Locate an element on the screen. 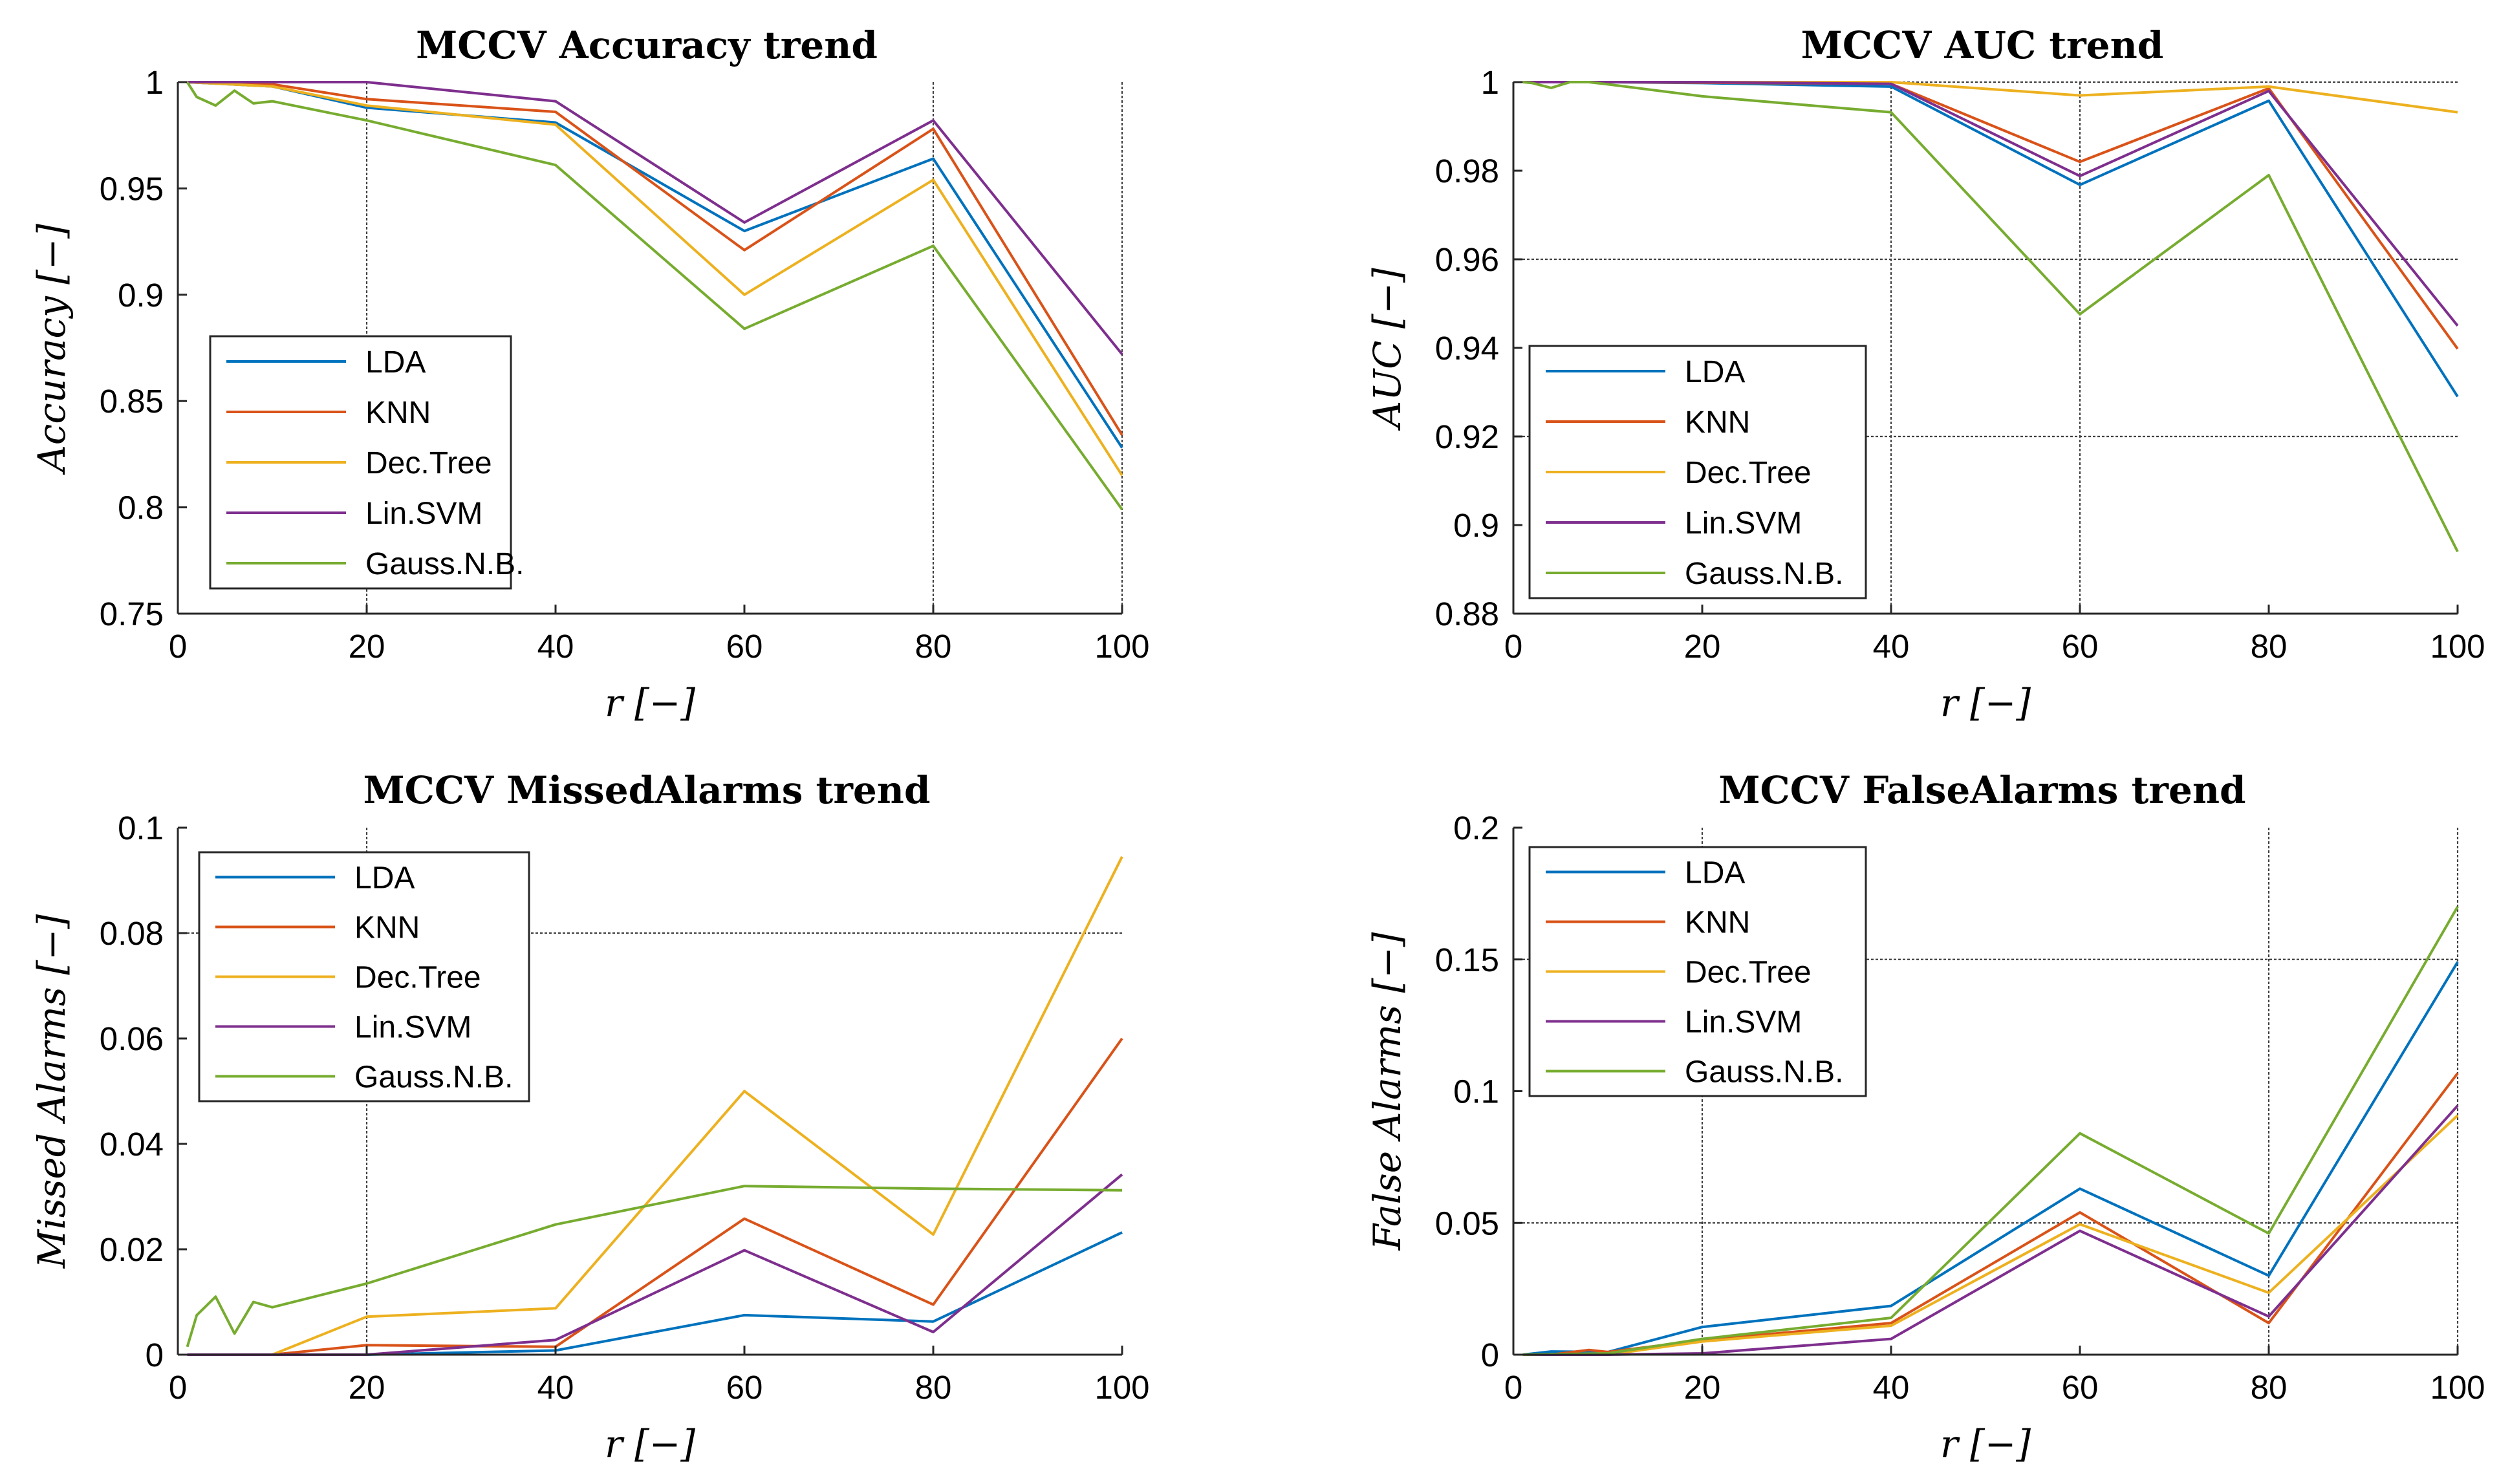 The image size is (2510, 1484). chart-3-series-gaussnb is located at coordinates (1990, 1131).